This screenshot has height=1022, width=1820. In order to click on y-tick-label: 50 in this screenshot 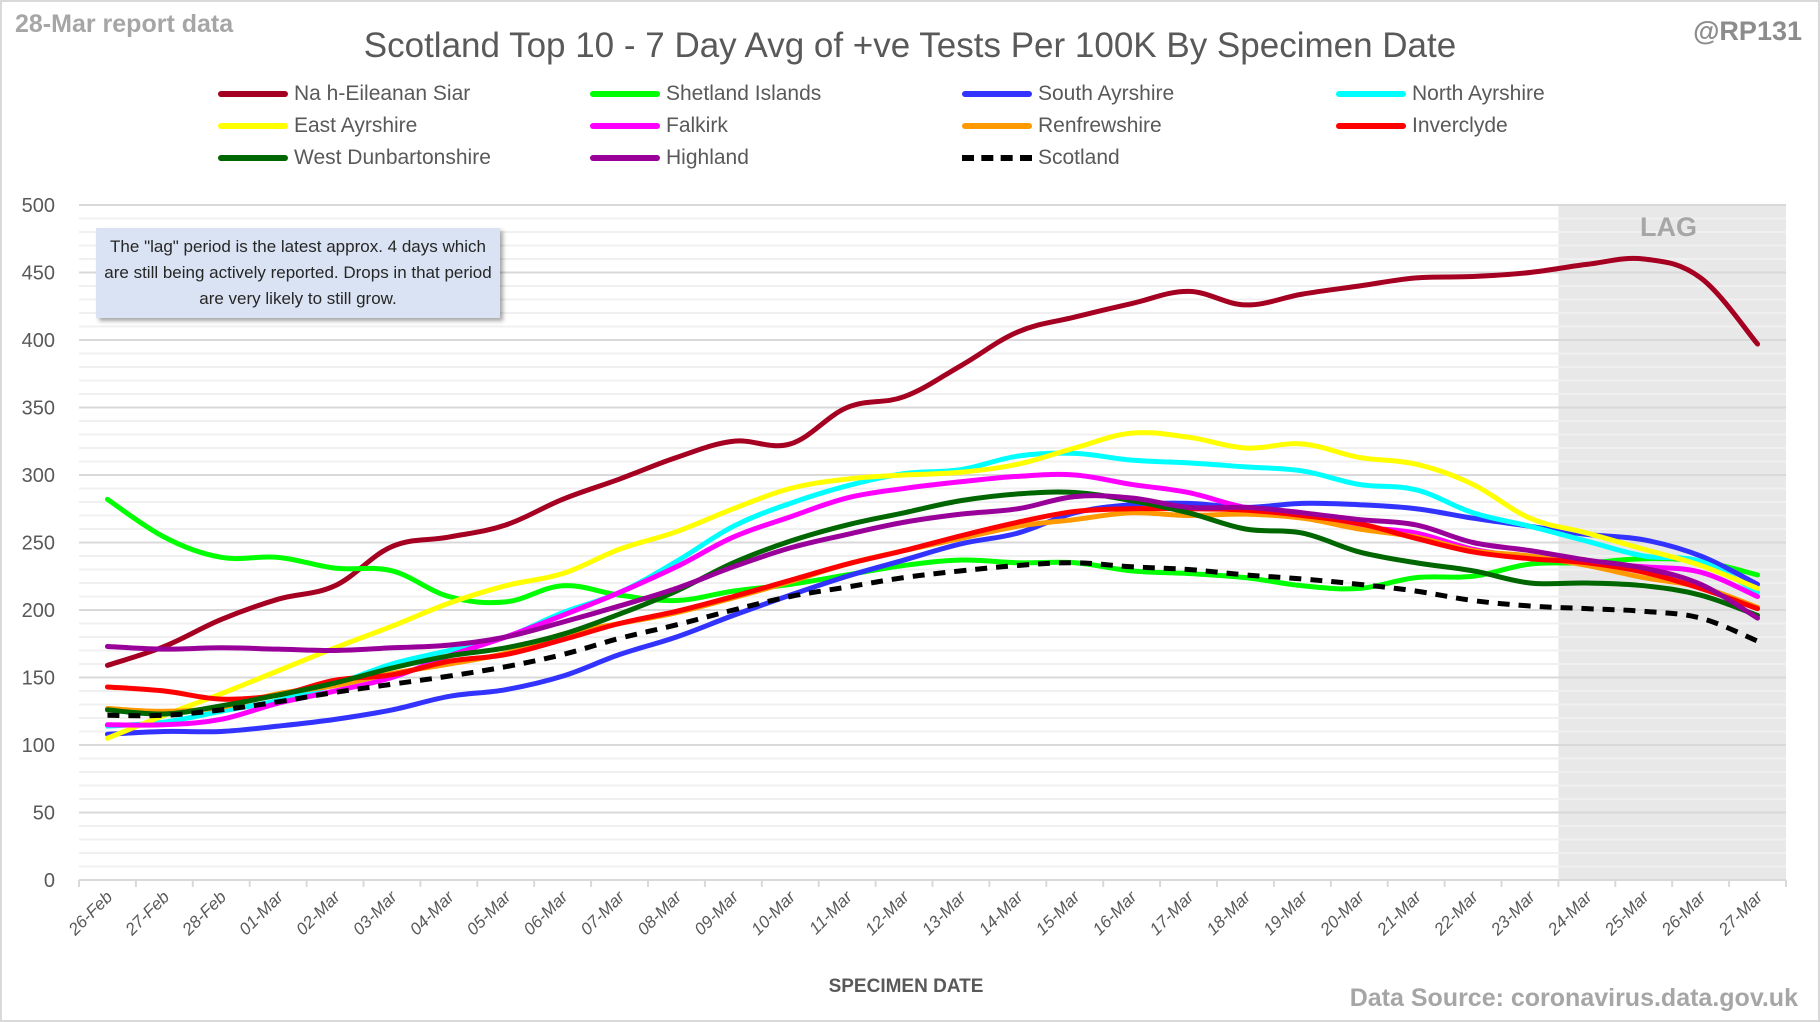, I will do `click(44, 814)`.